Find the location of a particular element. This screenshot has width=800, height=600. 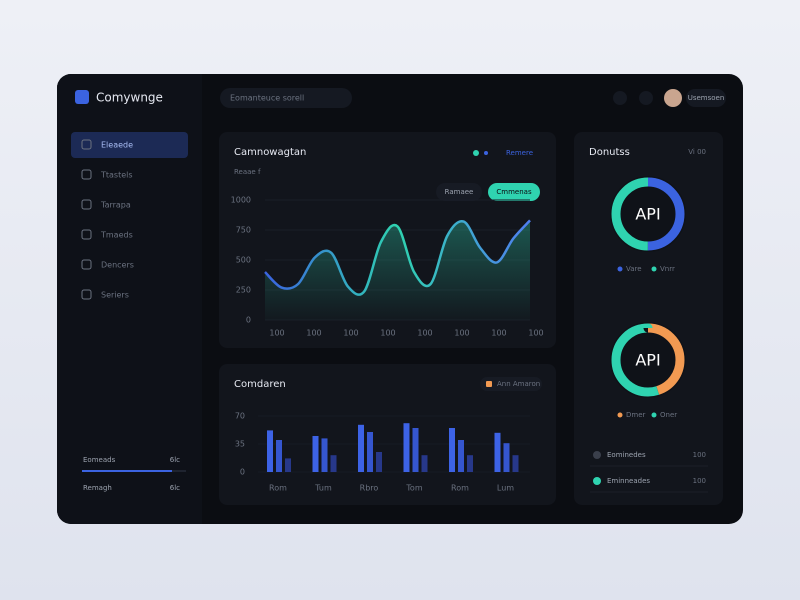

logo is located at coordinates (82, 97).